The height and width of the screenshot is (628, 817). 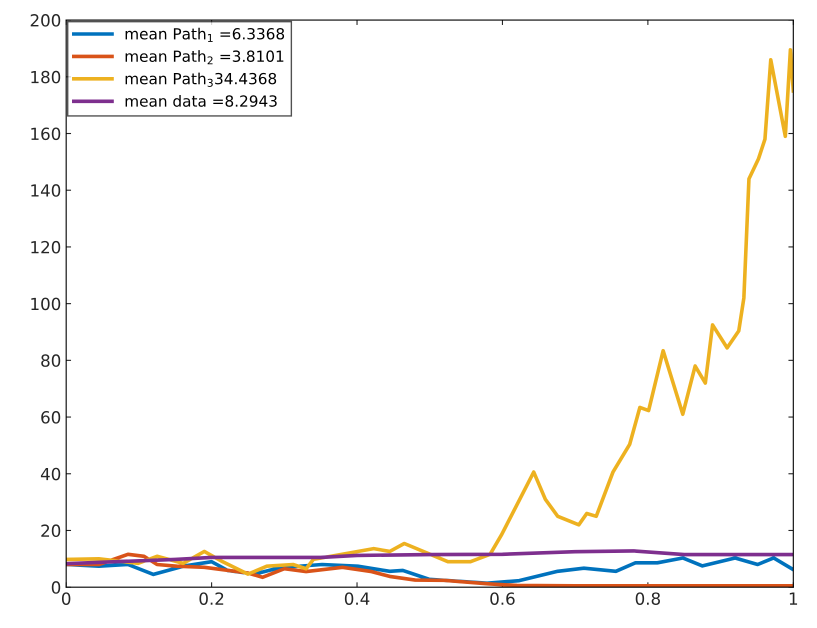 I want to click on y-tick-label: 40, so click(x=50, y=474).